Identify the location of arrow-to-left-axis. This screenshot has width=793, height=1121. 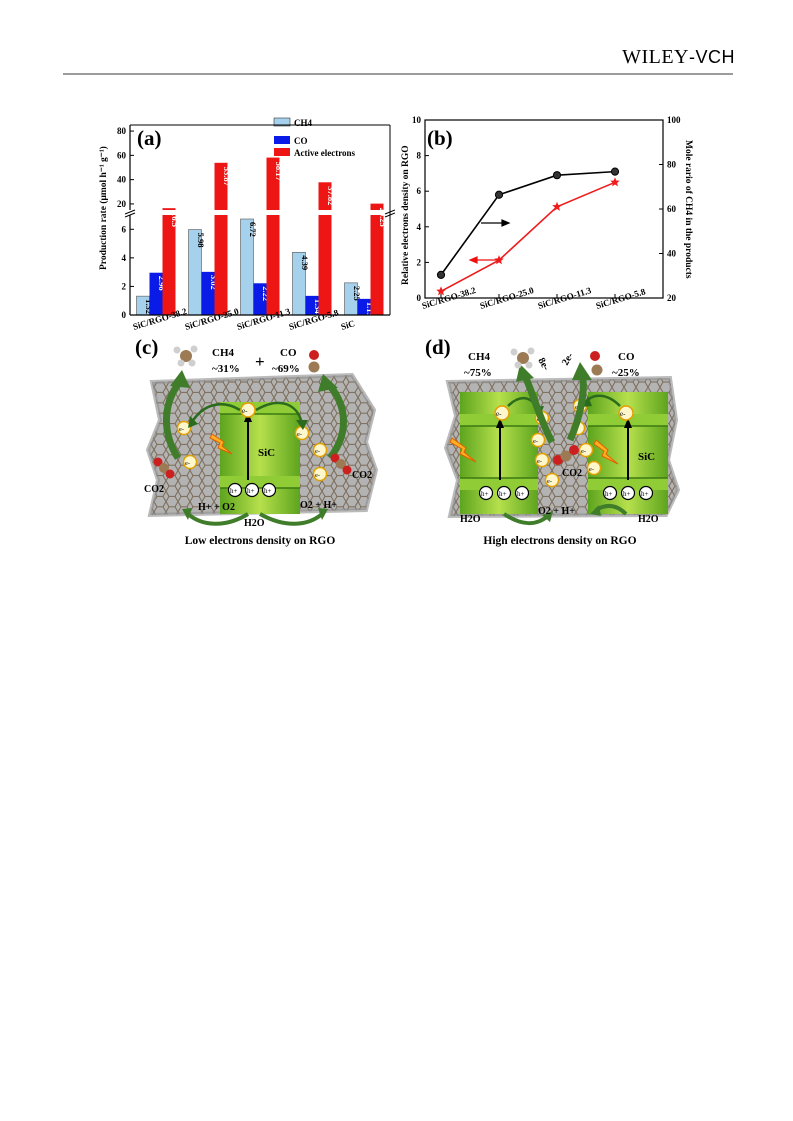
(496, 223).